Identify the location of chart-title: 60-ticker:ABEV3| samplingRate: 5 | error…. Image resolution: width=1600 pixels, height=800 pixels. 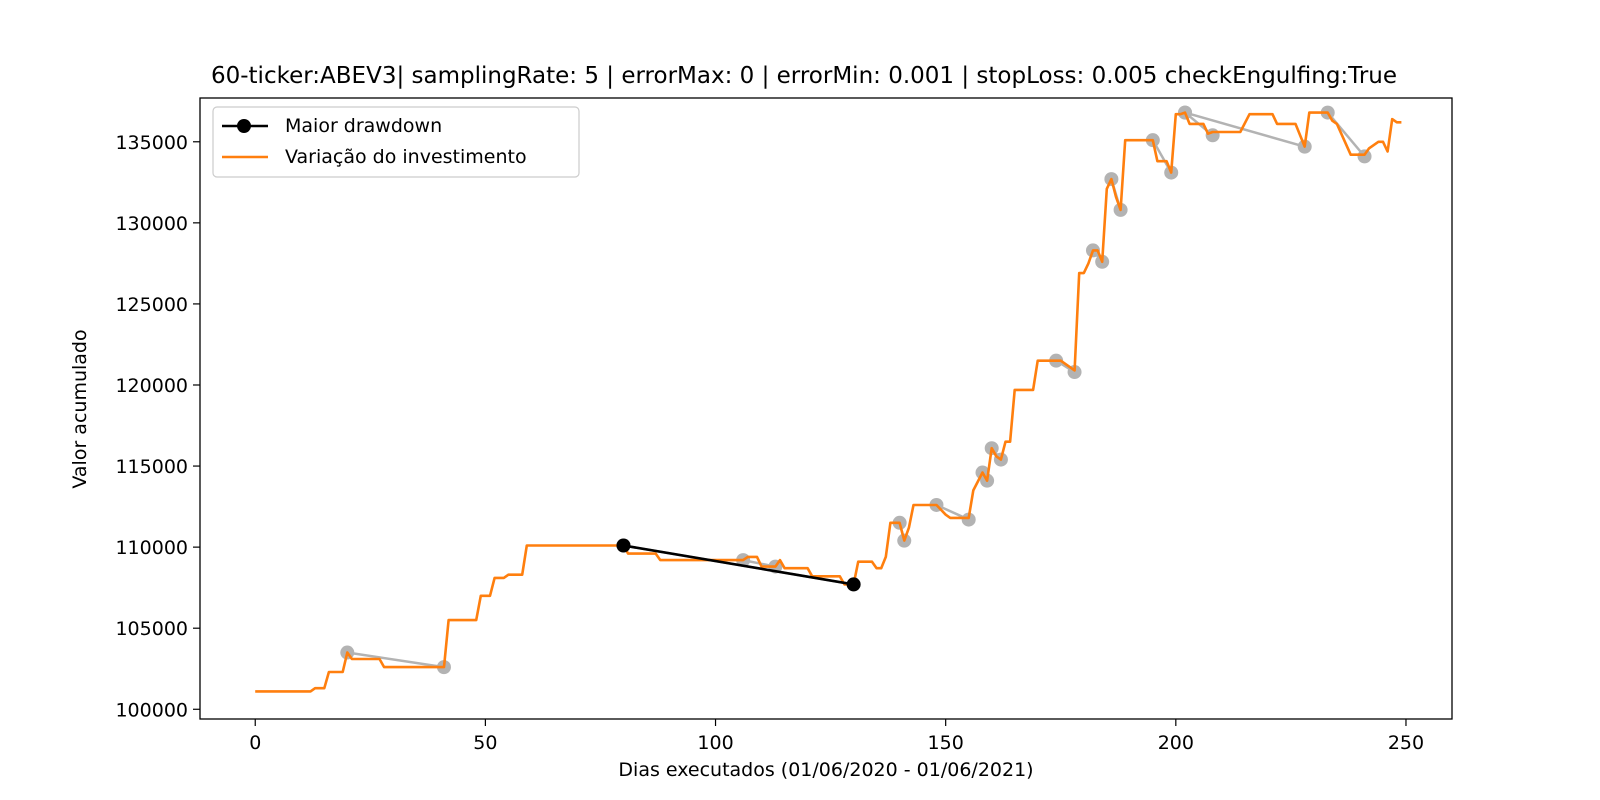
(804, 76).